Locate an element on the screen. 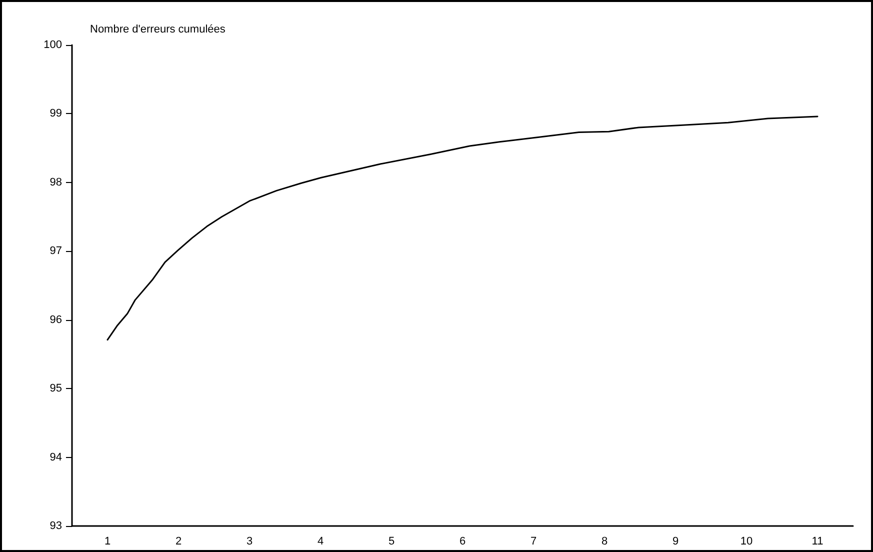 The image size is (873, 552). y-axis-title: Nombre d'erreurs cumulées is located at coordinates (158, 30).